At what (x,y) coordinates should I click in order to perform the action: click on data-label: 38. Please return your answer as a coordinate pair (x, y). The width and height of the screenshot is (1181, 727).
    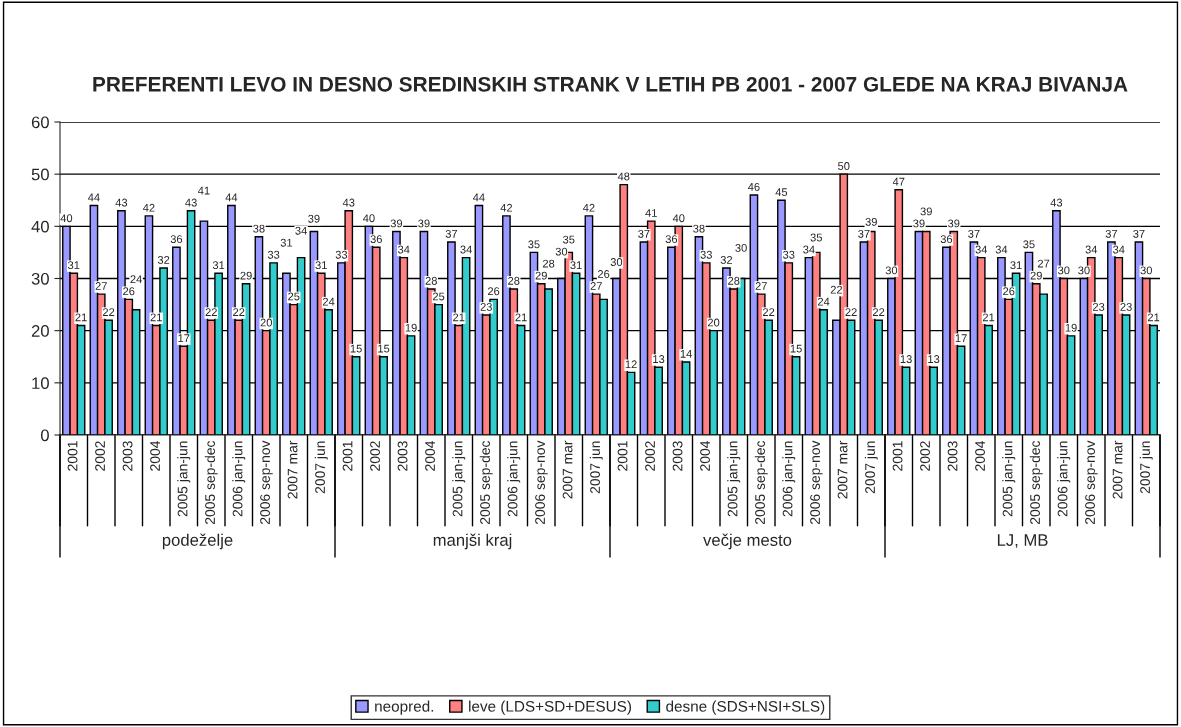
    Looking at the image, I should click on (259, 228).